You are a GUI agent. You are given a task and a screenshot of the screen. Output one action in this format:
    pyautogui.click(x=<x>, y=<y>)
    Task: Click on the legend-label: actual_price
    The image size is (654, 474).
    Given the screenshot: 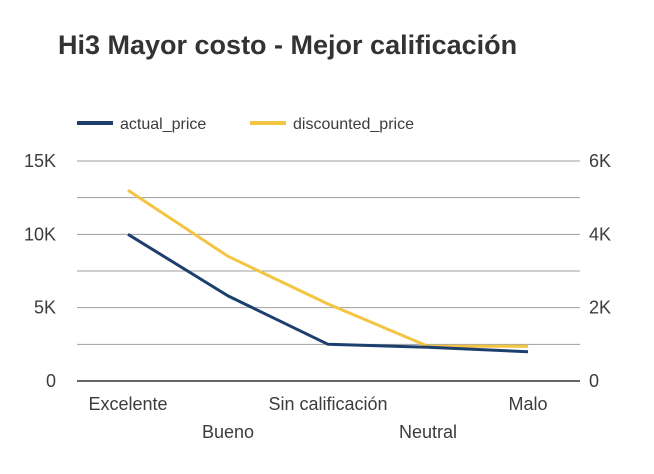 What is the action you would take?
    pyautogui.click(x=163, y=124)
    